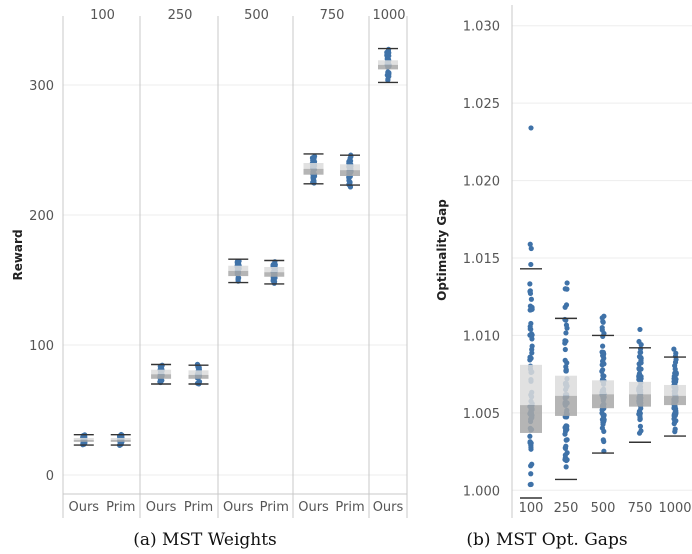 This screenshot has height=554, width=692. What do you see at coordinates (481, 336) in the screenshot?
I see `y-tick-label-right: 1.010` at bounding box center [481, 336].